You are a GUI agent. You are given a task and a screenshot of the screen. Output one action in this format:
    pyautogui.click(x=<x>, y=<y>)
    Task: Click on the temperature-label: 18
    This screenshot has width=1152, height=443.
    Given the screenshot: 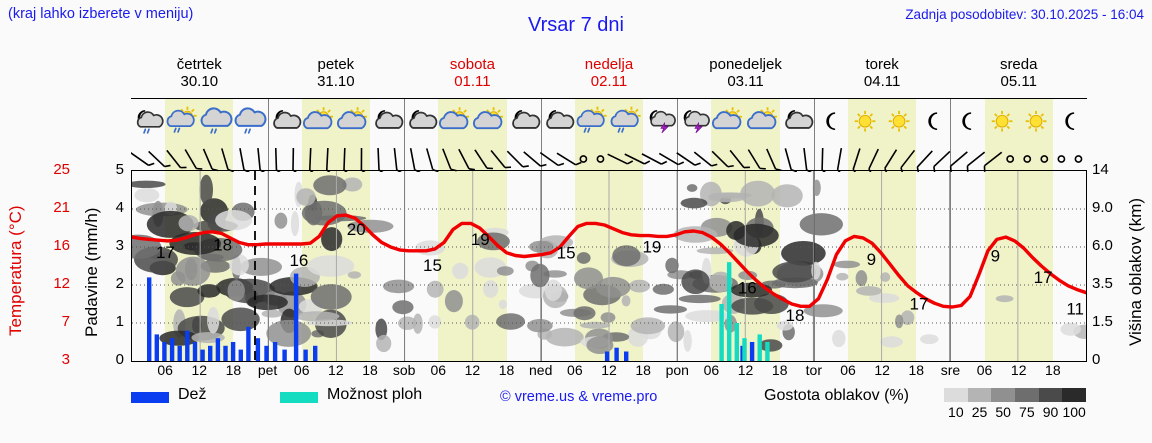 What is the action you would take?
    pyautogui.click(x=795, y=315)
    